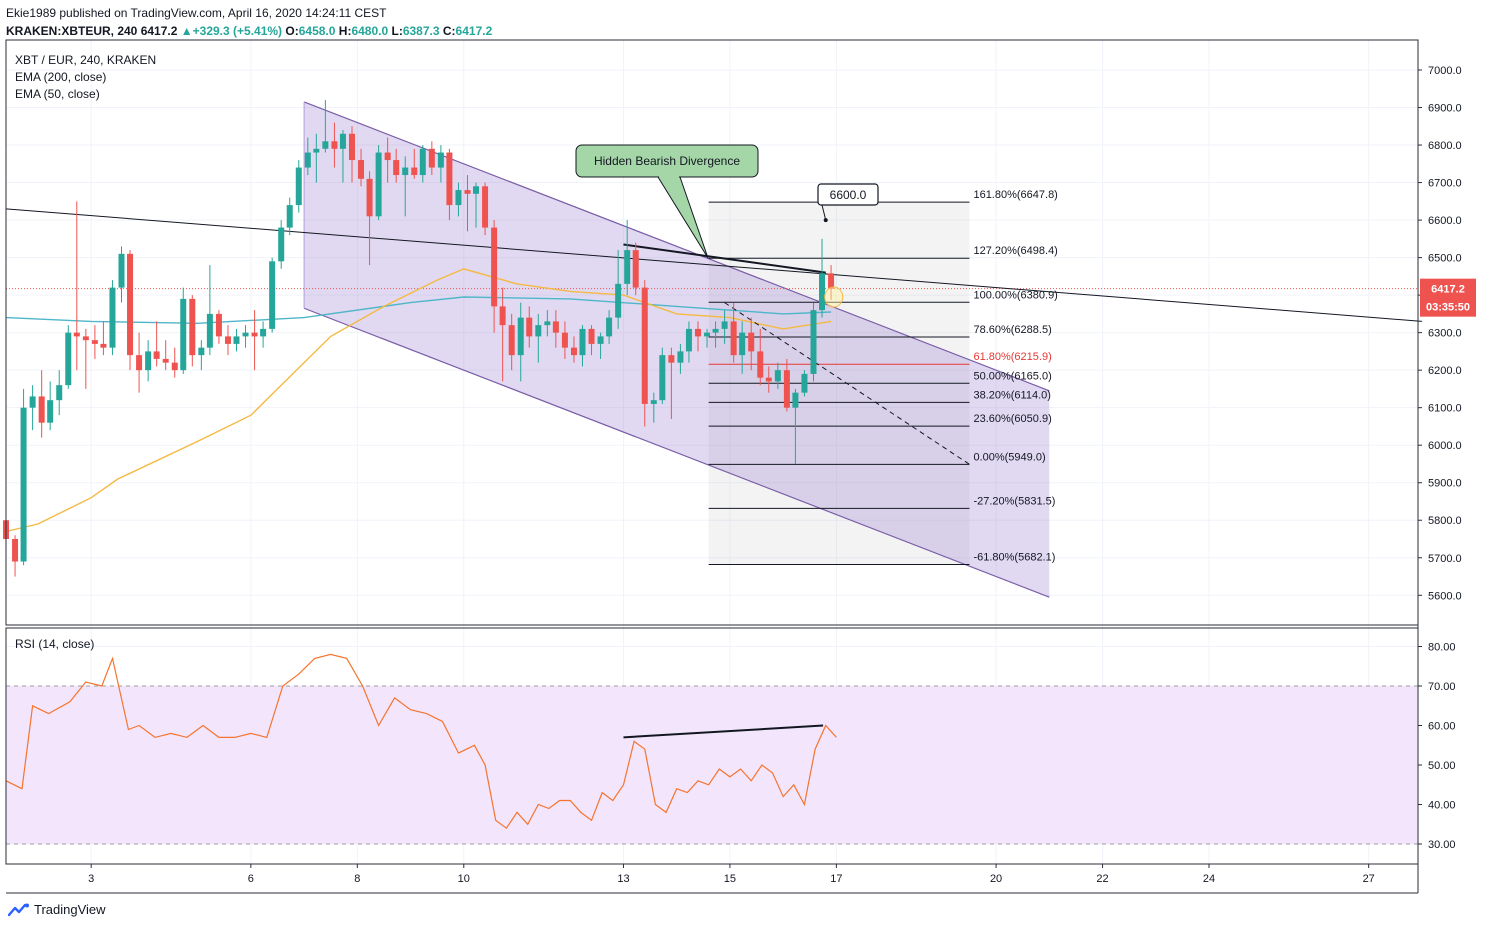 This screenshot has height=930, width=1490. I want to click on y-tick-label: 6200.0, so click(1445, 371).